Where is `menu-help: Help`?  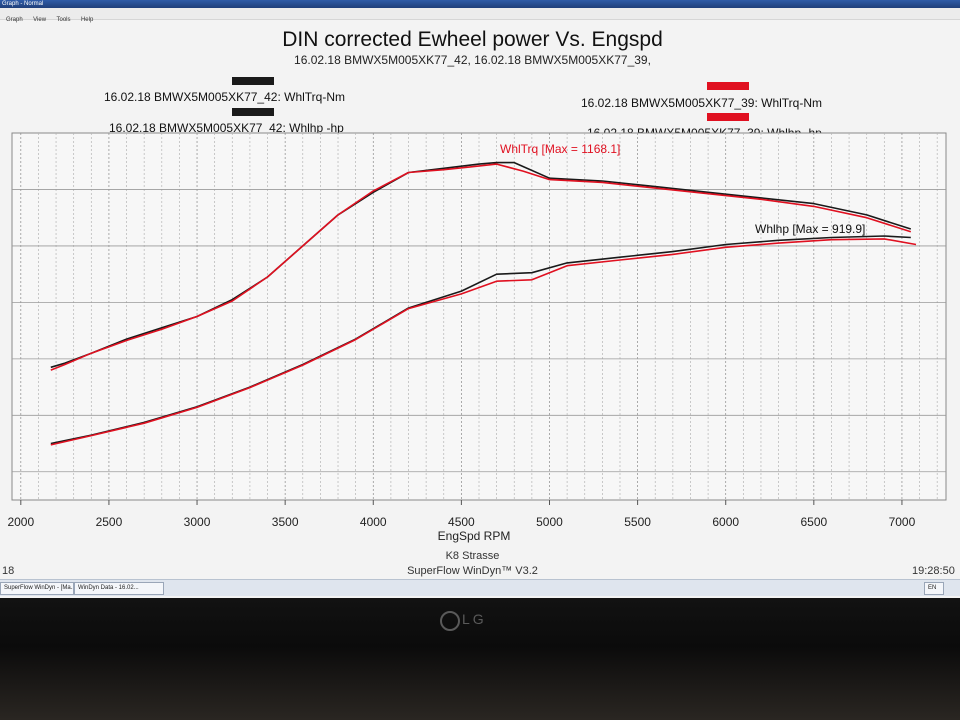
menu-help: Help is located at coordinates (87, 20).